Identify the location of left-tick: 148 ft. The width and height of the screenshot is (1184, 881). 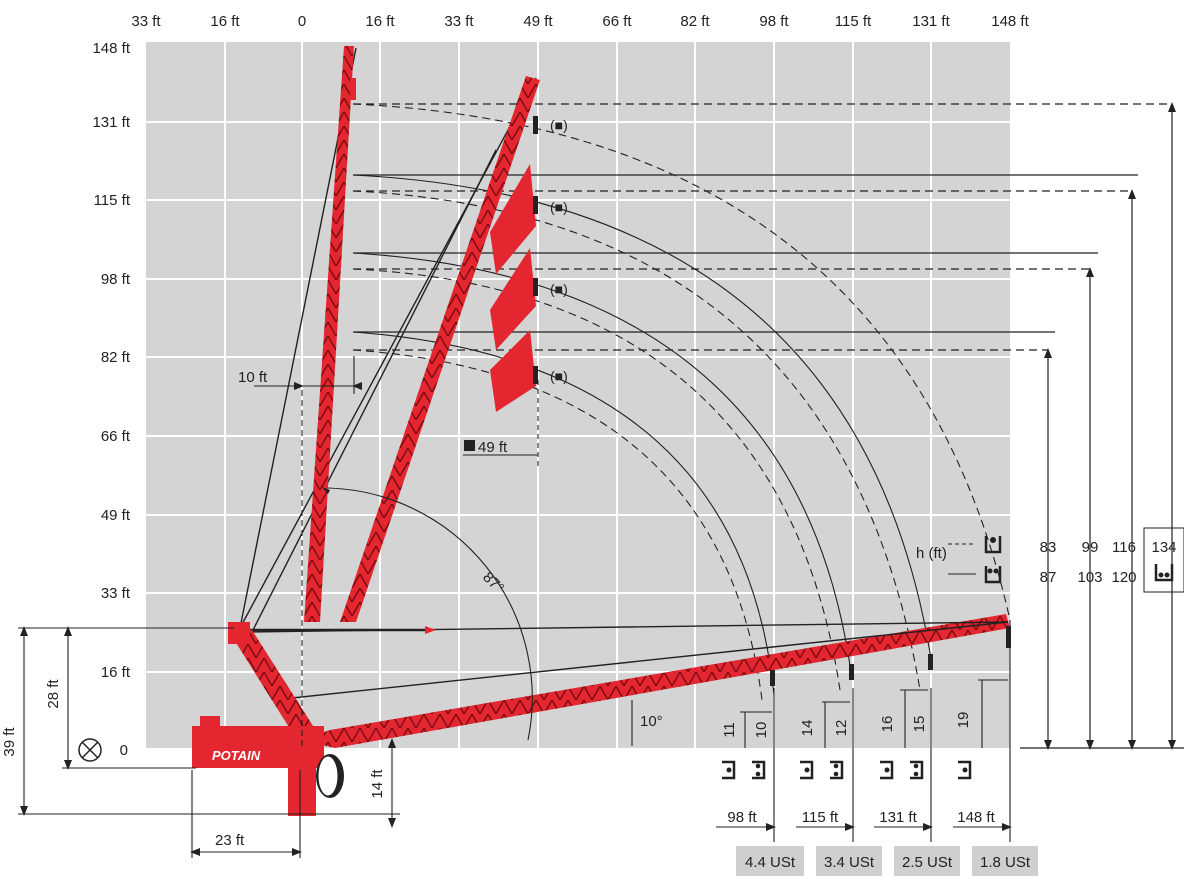
(111, 48).